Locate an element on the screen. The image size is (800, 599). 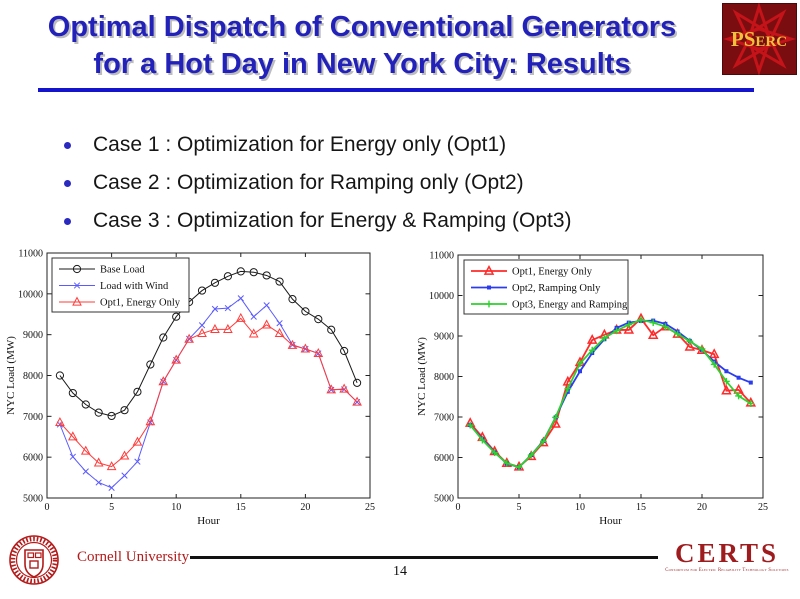
pserc-label: PSERC is located at coordinates (759, 39).